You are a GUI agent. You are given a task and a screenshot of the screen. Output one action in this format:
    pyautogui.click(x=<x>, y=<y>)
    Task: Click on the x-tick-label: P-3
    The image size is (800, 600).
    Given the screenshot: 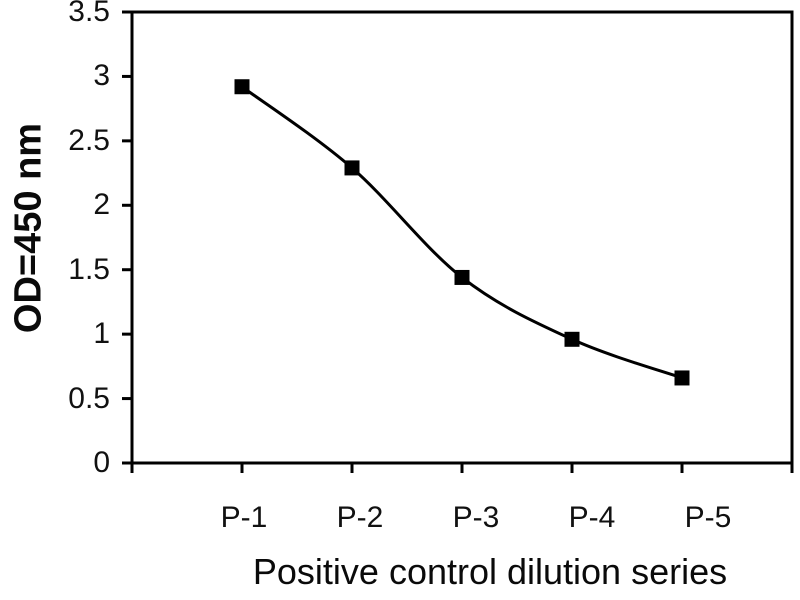 What is the action you would take?
    pyautogui.click(x=476, y=517)
    